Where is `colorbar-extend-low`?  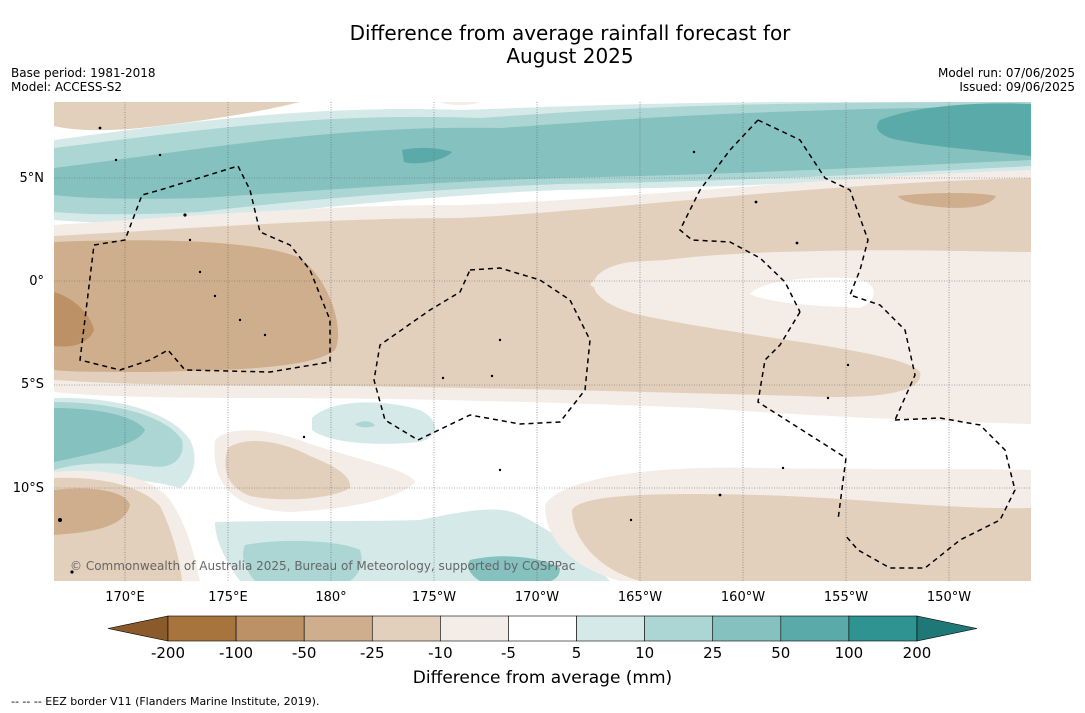
colorbar-extend-low is located at coordinates (138, 628).